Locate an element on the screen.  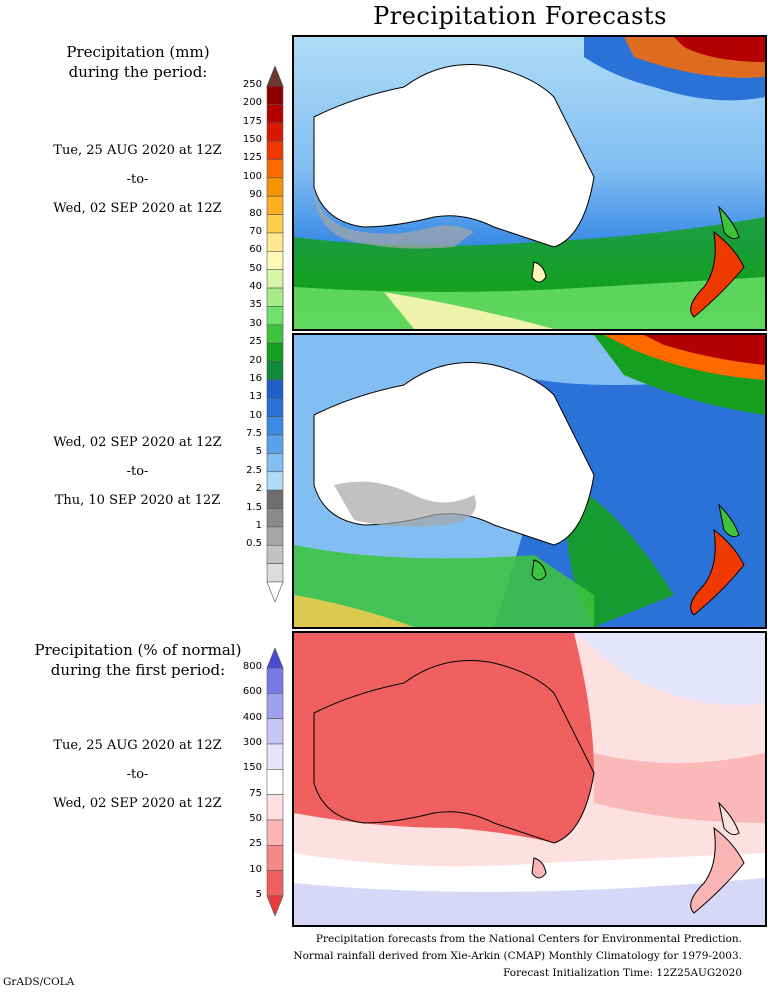
precip-colorbar-tick-label: 20 is located at coordinates (255, 360).